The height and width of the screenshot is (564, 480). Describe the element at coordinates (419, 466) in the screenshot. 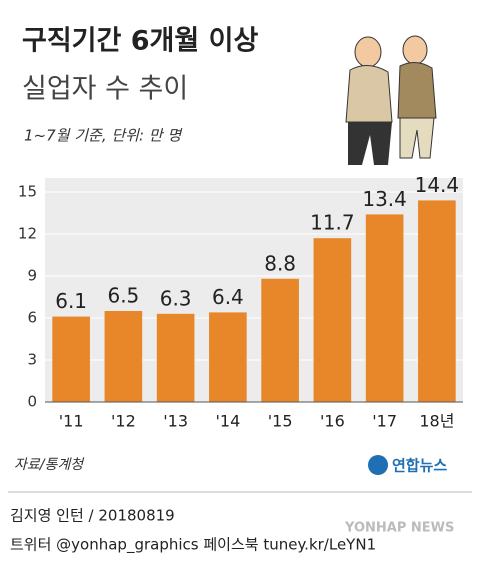

I see `logo: 연합뉴스` at that location.